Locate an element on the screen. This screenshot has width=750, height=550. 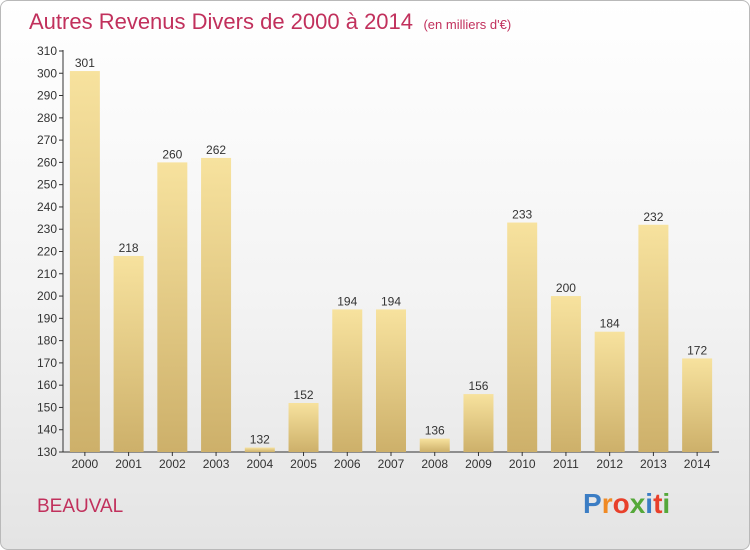
y-tick-label: 290 is located at coordinates (47, 96).